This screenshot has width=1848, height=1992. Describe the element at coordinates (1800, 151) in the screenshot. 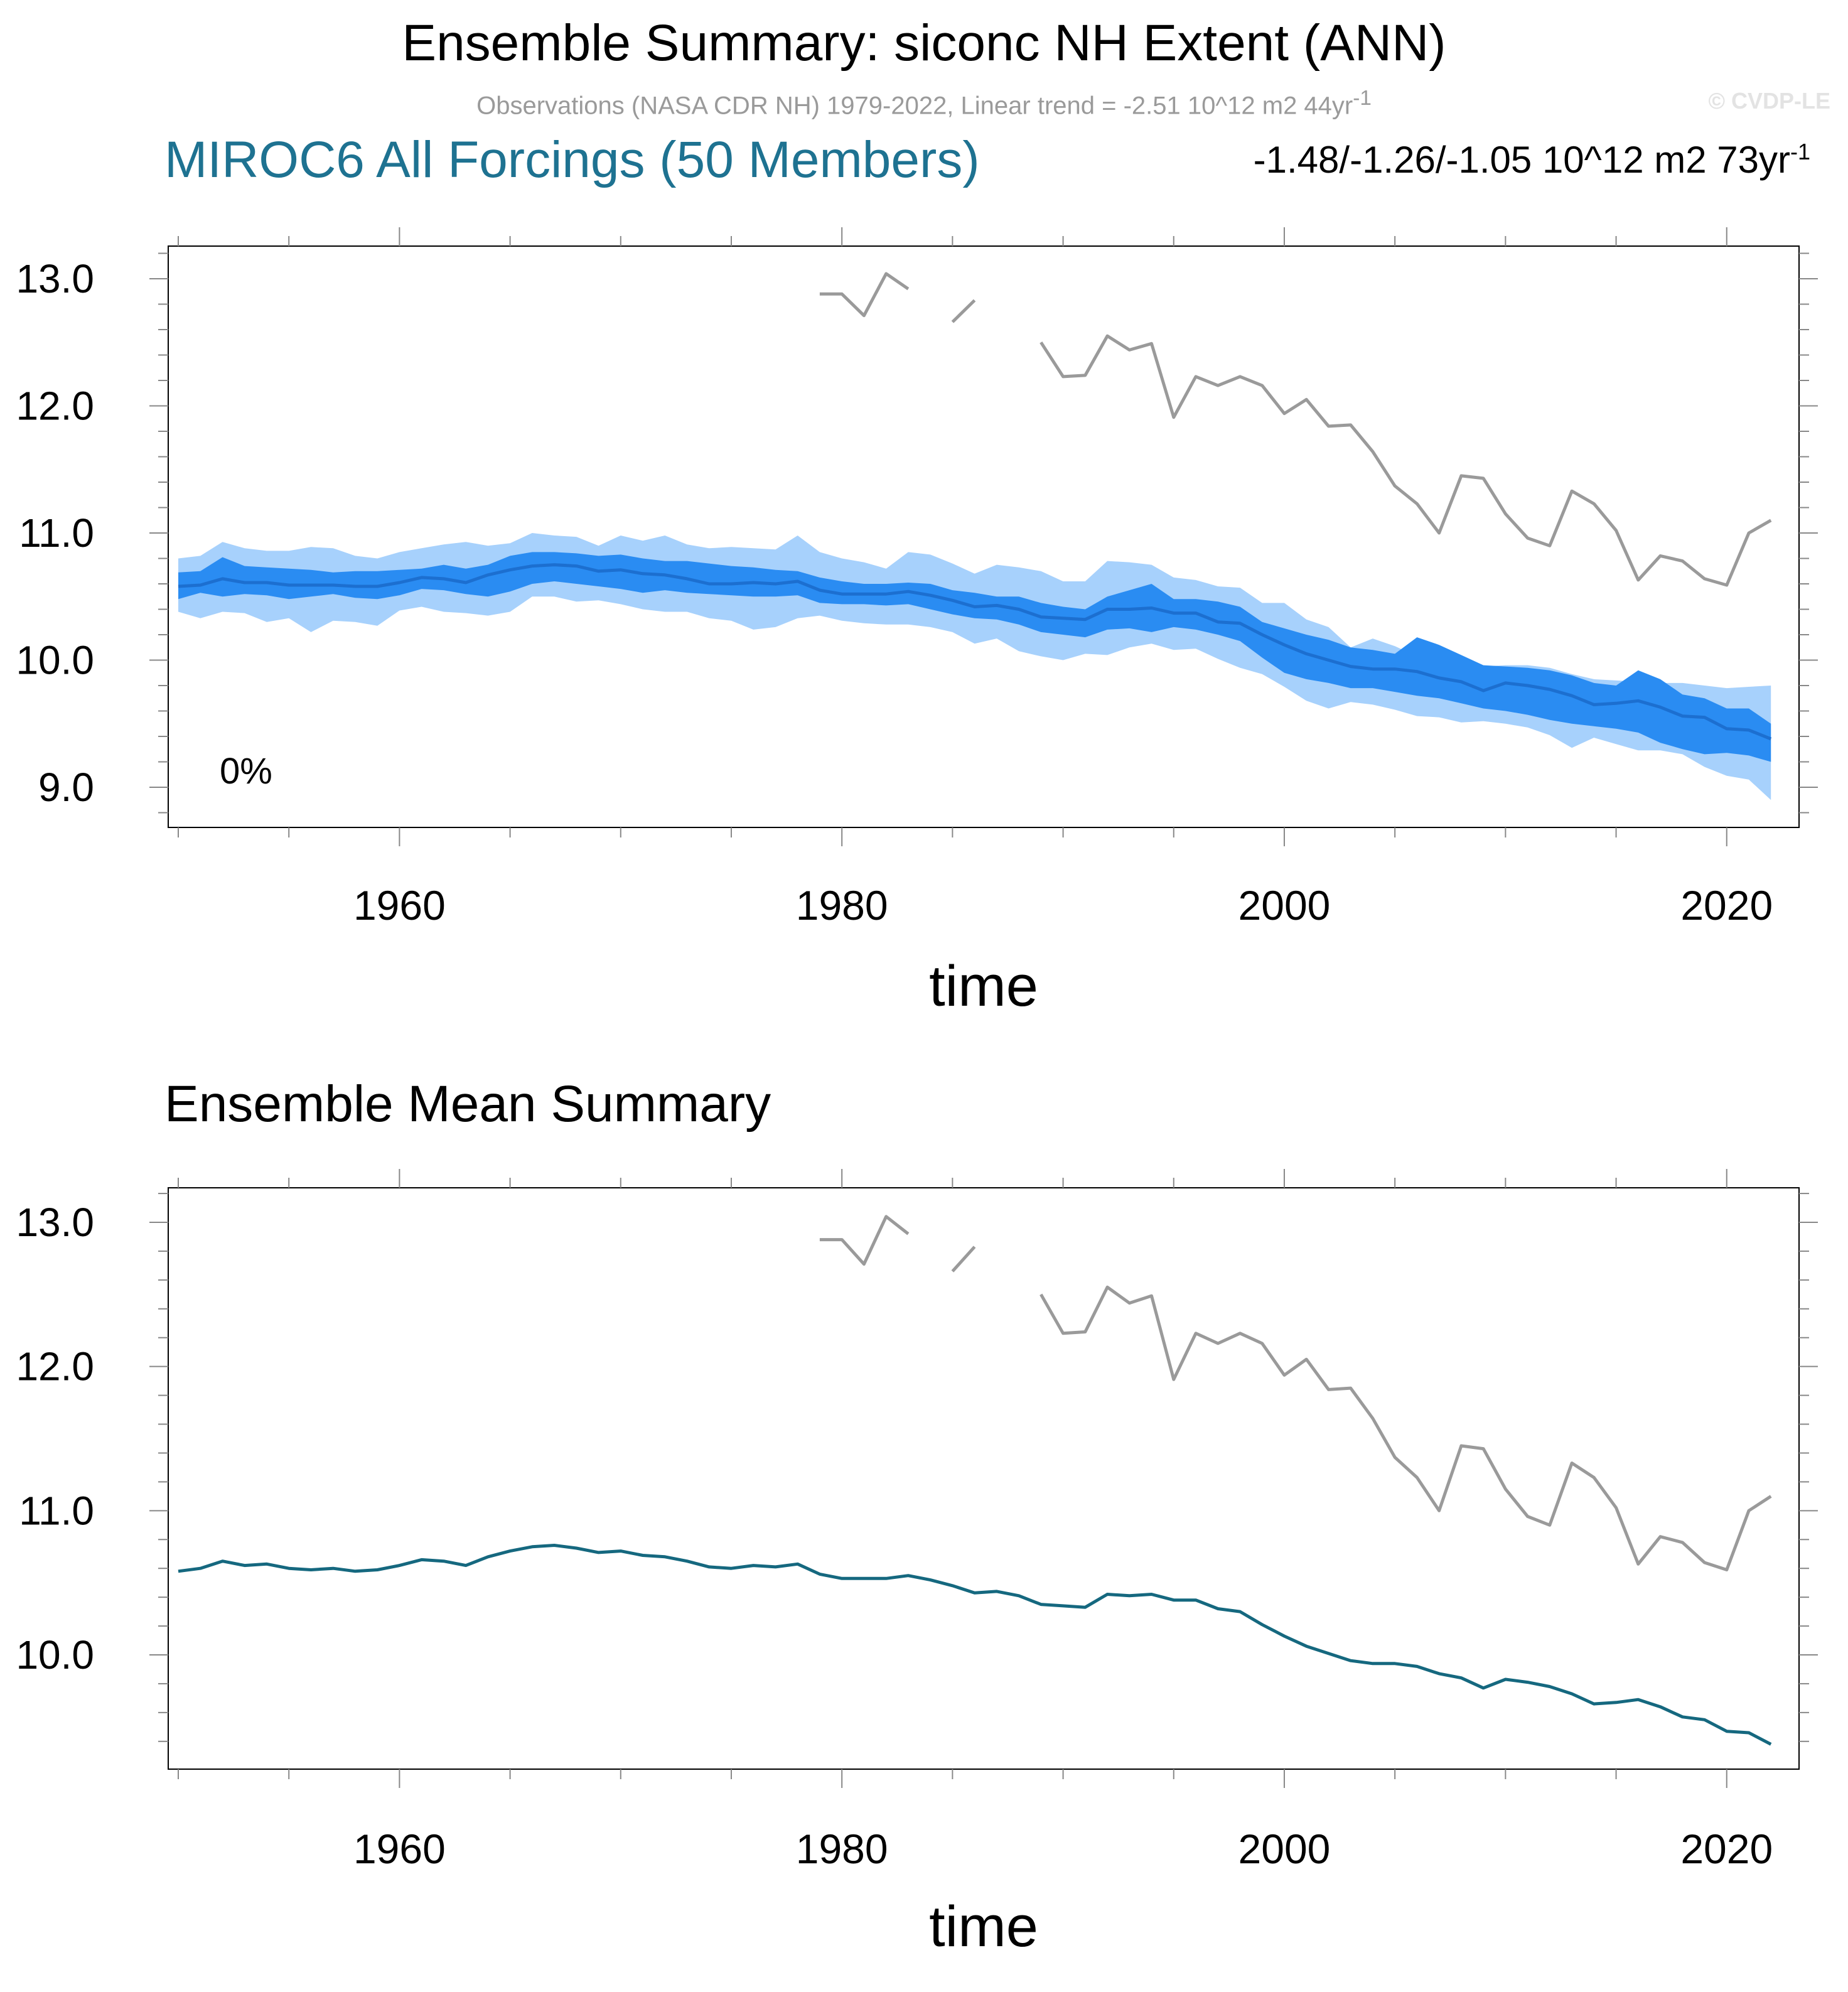

I see `trend-exponent: -1` at that location.